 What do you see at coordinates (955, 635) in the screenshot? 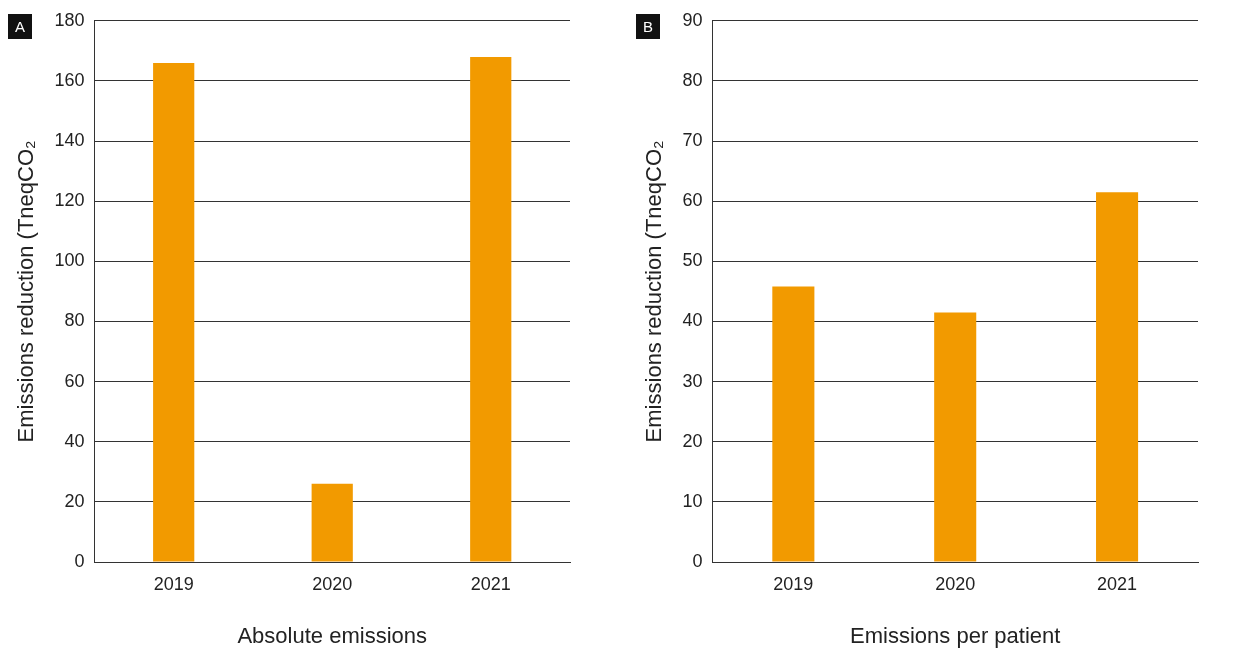
I see `x-axis-title: Emissions per patient` at bounding box center [955, 635].